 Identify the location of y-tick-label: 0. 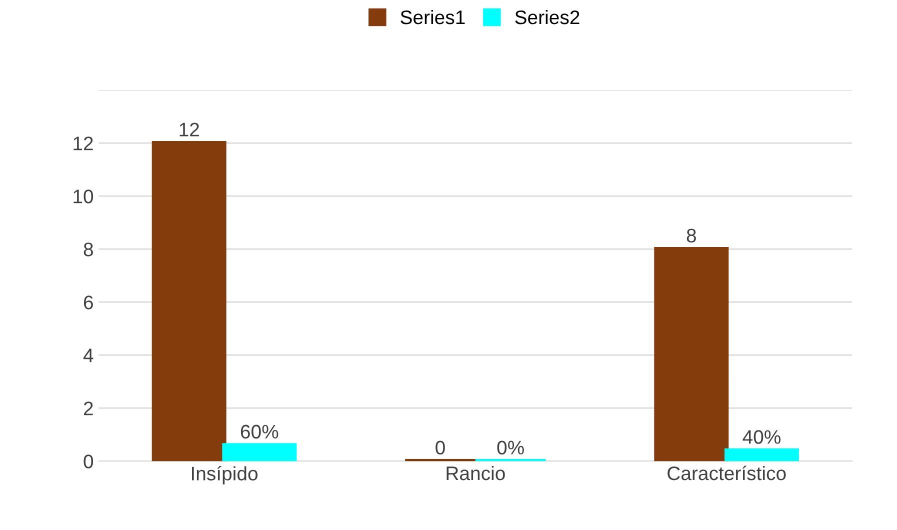
(89, 461).